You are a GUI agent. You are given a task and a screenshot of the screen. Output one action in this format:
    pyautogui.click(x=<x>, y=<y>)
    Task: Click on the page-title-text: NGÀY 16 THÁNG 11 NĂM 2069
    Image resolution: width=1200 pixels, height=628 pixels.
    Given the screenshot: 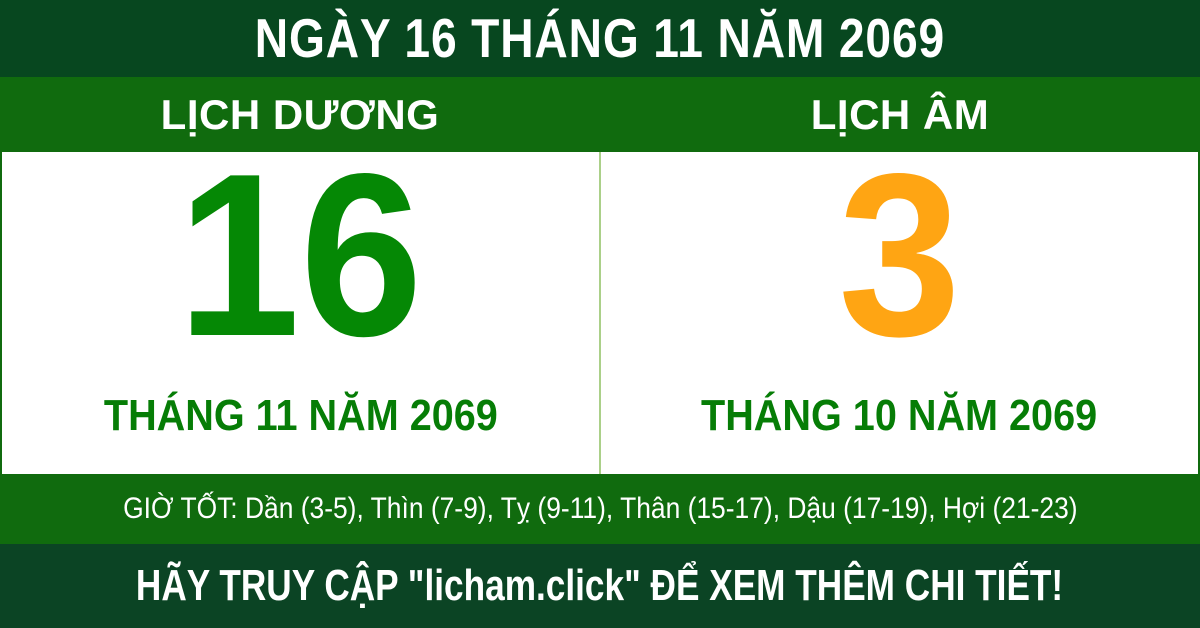 What is the action you would take?
    pyautogui.click(x=600, y=38)
    